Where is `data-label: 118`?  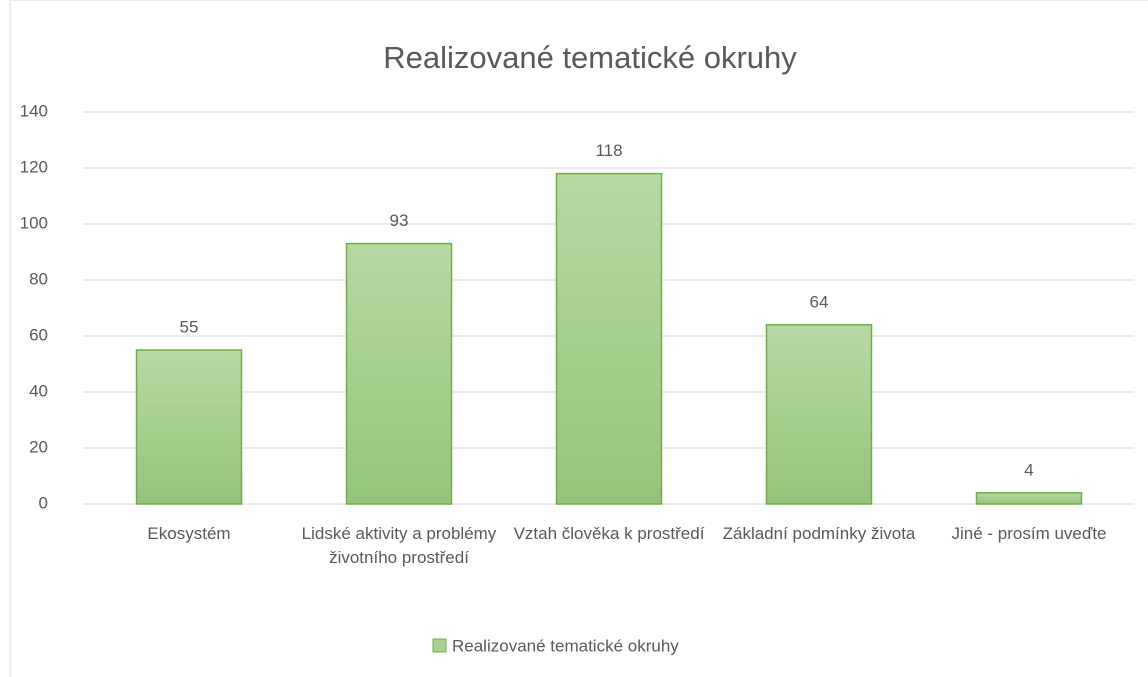
data-label: 118 is located at coordinates (608, 150).